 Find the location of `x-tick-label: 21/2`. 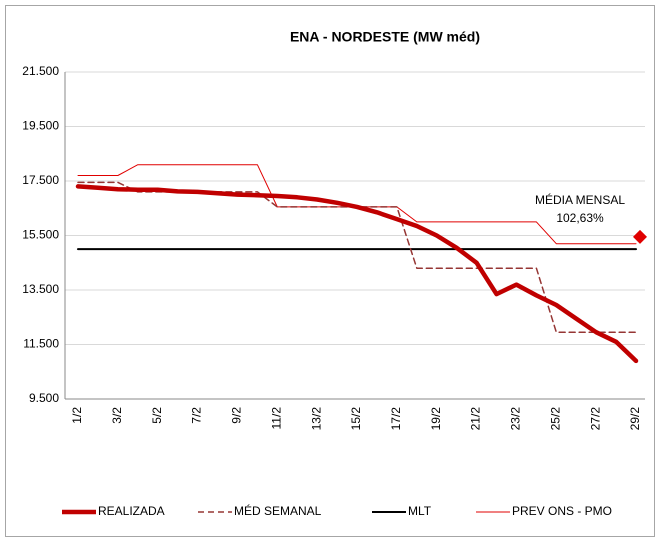

x-tick-label: 21/2 is located at coordinates (476, 419).